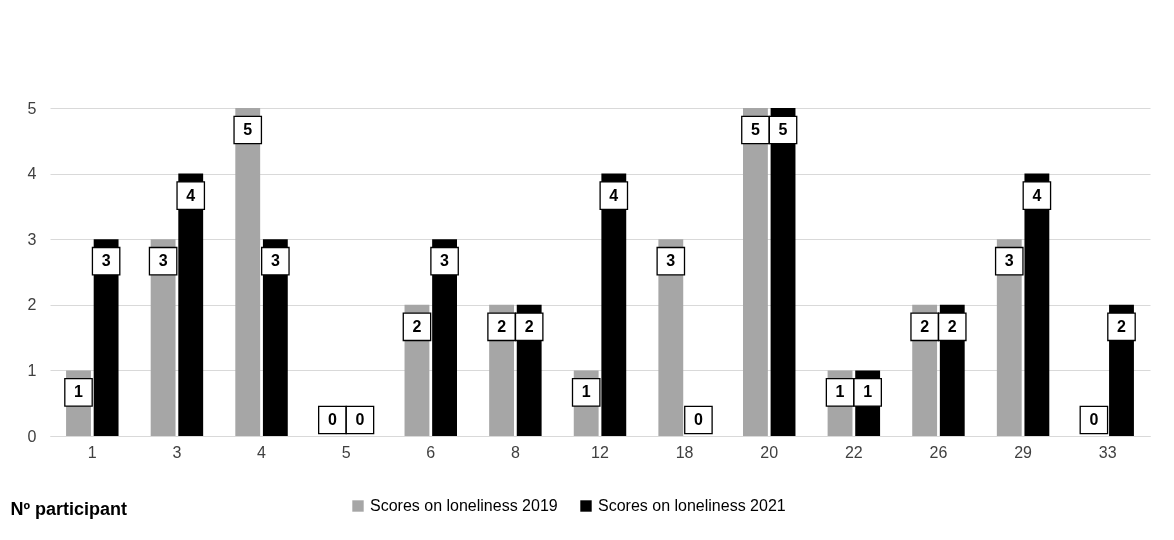 This screenshot has width=1174, height=540. What do you see at coordinates (600, 452) in the screenshot?
I see `x-tick-label: 12` at bounding box center [600, 452].